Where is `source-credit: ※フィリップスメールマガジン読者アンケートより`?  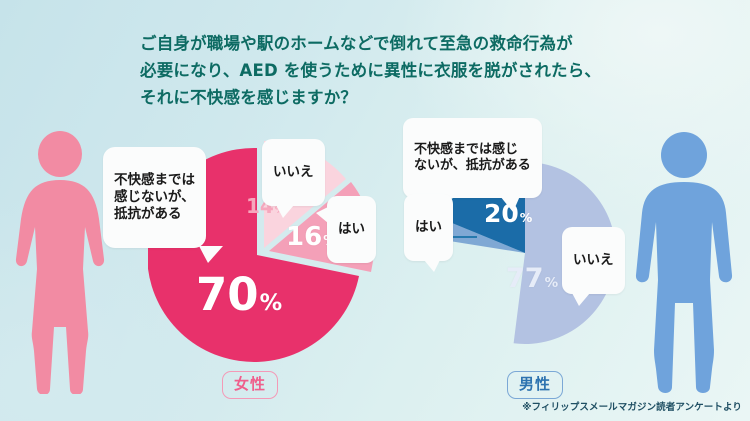
source-credit: ※フィリップスメールマガジン読者アンケートより is located at coordinates (632, 407).